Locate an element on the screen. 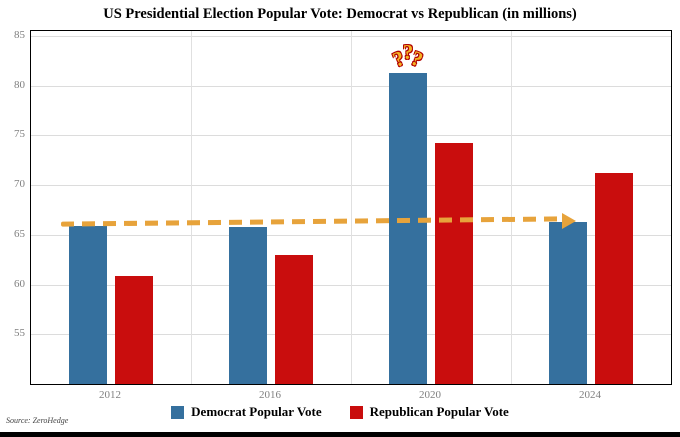  legend-item-democrat: Democrat Popular Vote is located at coordinates (246, 412).